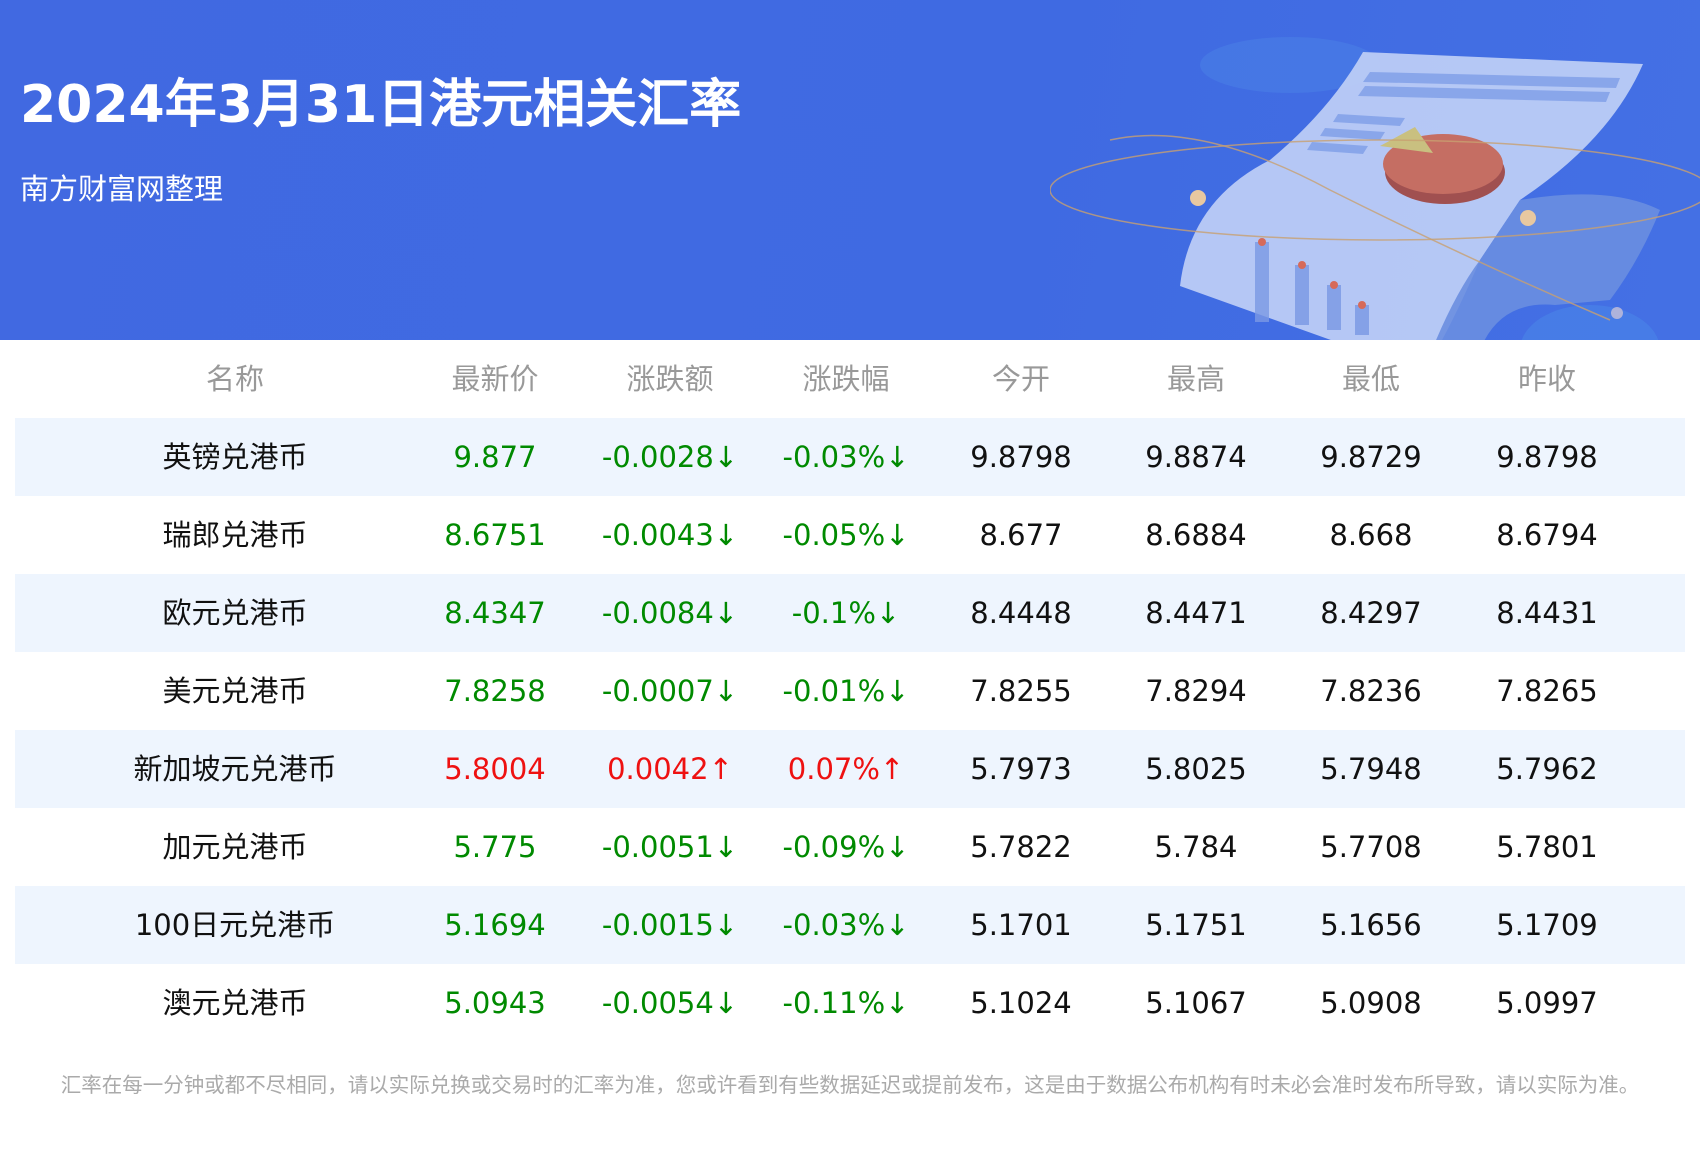  Describe the element at coordinates (1196, 1003) in the screenshot. I see `cell-high: 5.1067` at that location.